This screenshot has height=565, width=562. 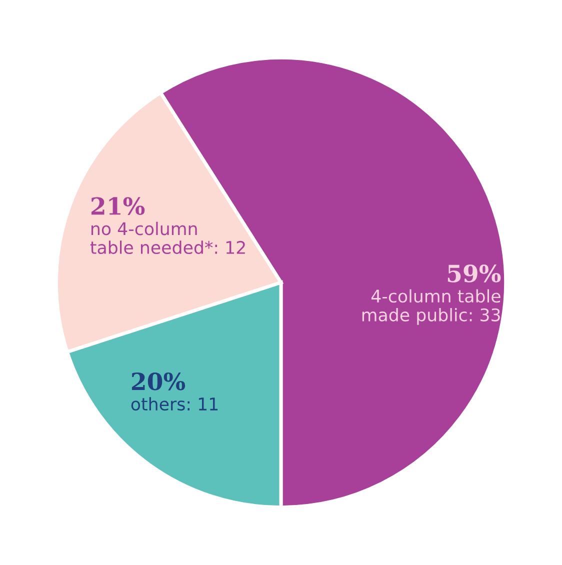 What do you see at coordinates (474, 273) in the screenshot?
I see `data-label: 59%` at bounding box center [474, 273].